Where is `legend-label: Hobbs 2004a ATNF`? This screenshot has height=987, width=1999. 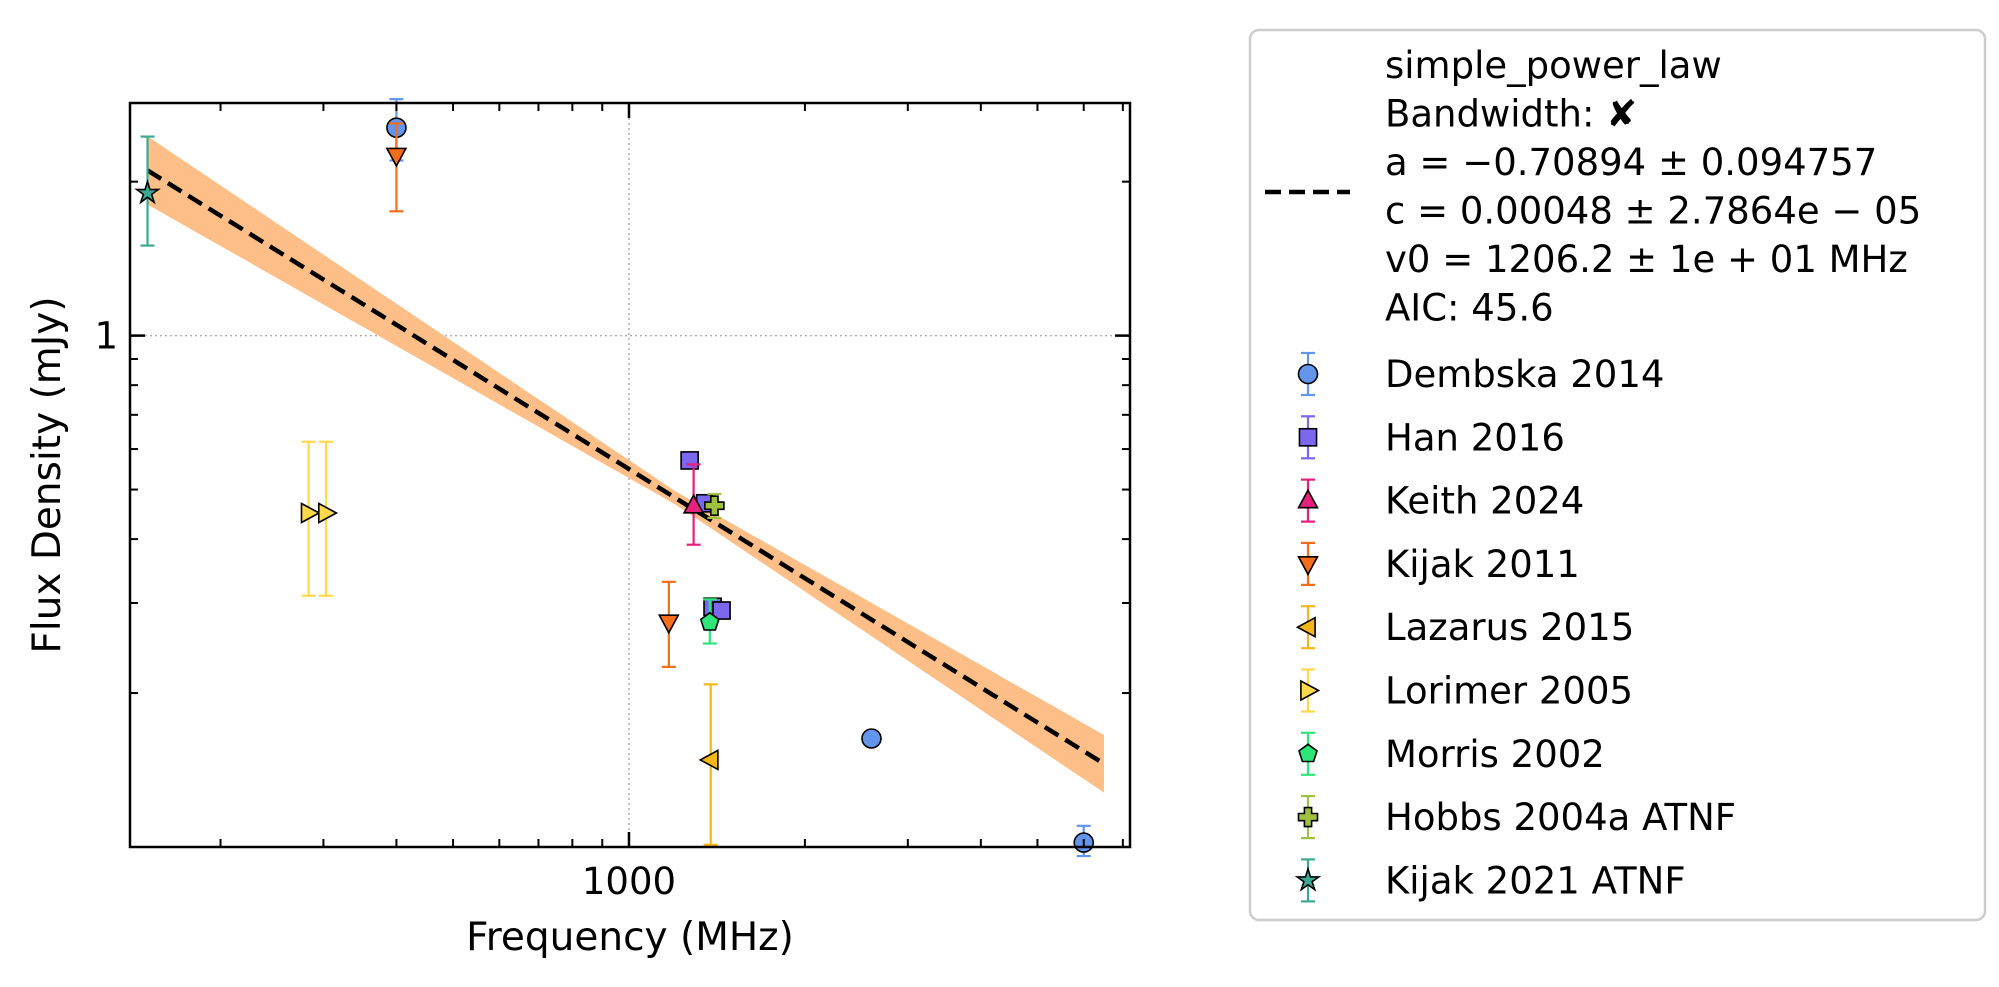 legend-label: Hobbs 2004a ATNF is located at coordinates (1560, 817).